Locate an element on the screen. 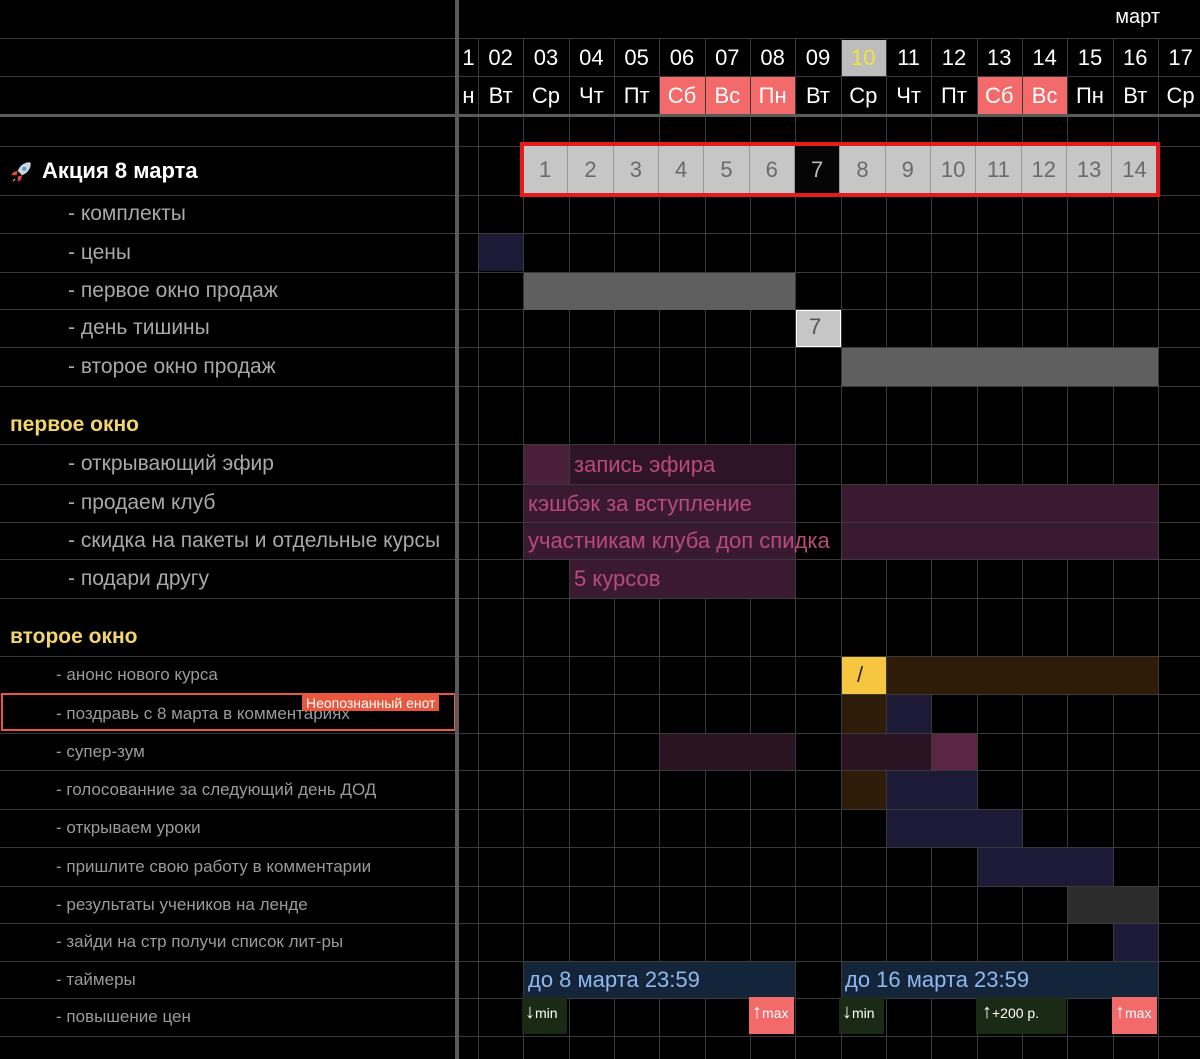  promo-day: 4 is located at coordinates (681, 170).